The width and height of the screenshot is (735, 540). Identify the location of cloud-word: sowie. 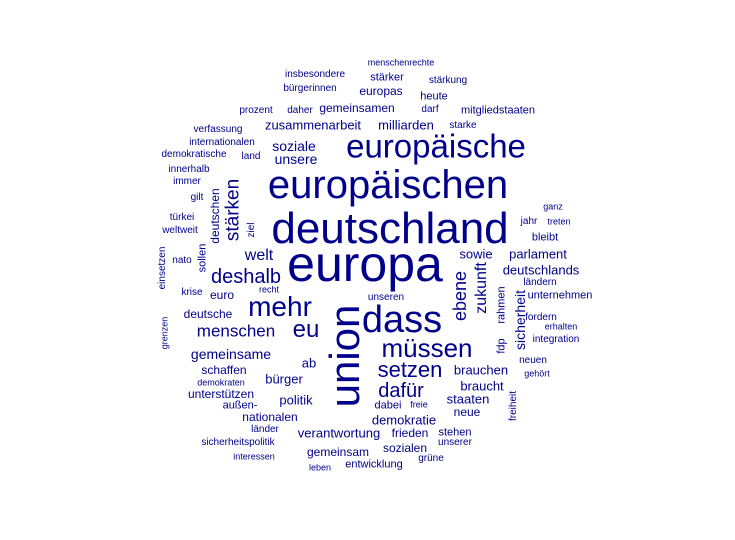
(476, 254).